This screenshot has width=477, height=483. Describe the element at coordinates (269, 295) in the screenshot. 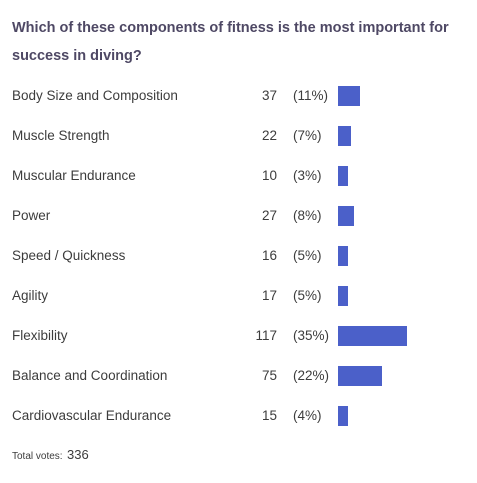

I see `vote-count: 17` at that location.